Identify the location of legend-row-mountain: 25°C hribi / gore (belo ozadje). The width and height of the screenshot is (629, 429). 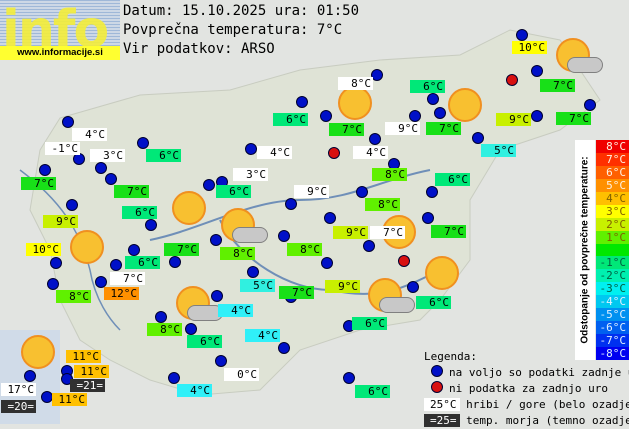
(526, 405).